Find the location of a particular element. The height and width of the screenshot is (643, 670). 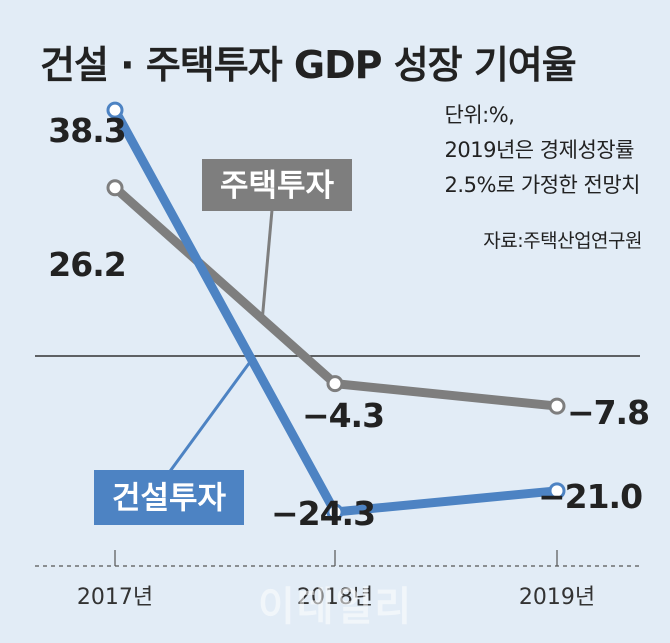

note-line: 2019년은 경제성장률 is located at coordinates (539, 150).